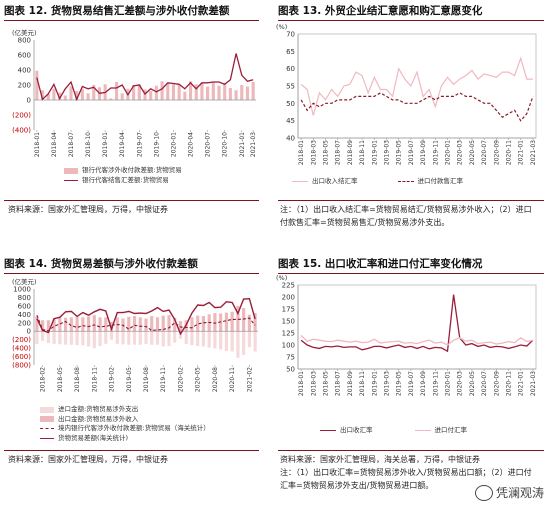 This screenshot has width=550, height=509. Describe the element at coordinates (88, 209) in the screenshot. I see `fig12-source: 资料来源：国家外汇管理局，万得，中银证券` at that location.